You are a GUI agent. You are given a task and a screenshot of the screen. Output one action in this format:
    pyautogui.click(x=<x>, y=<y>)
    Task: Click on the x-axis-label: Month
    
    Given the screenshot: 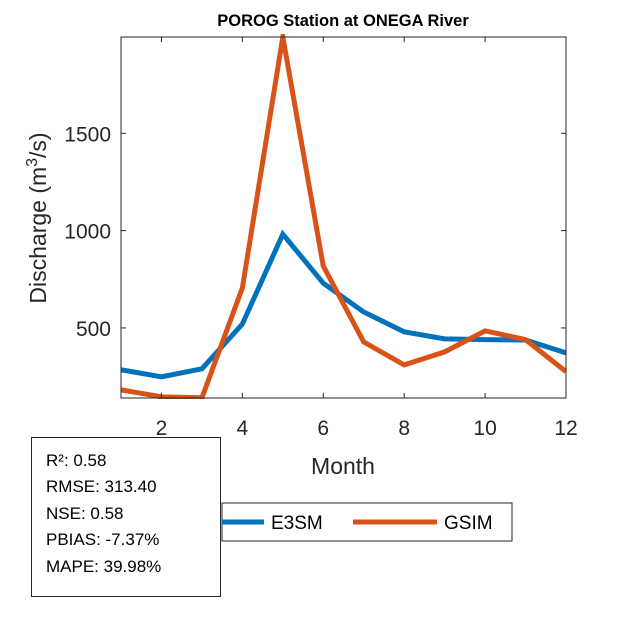 What is the action you would take?
    pyautogui.click(x=343, y=466)
    